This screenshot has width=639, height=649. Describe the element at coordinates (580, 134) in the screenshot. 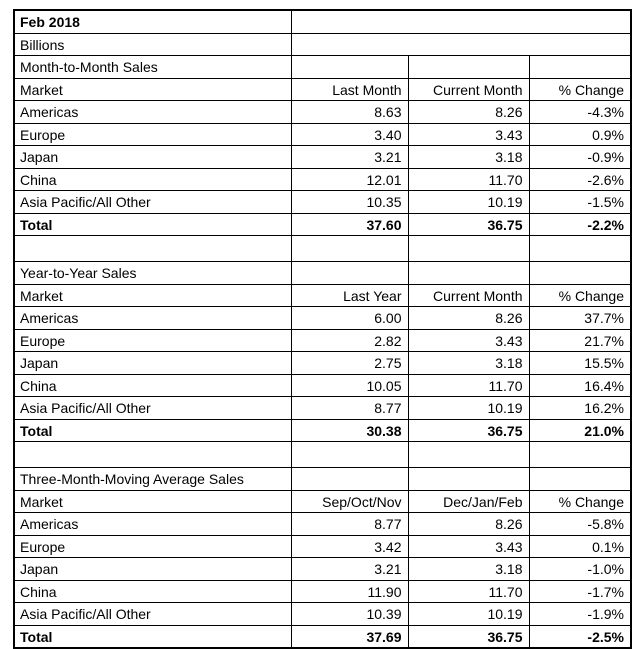

I see `pct-change-cell: 0.9%` at that location.